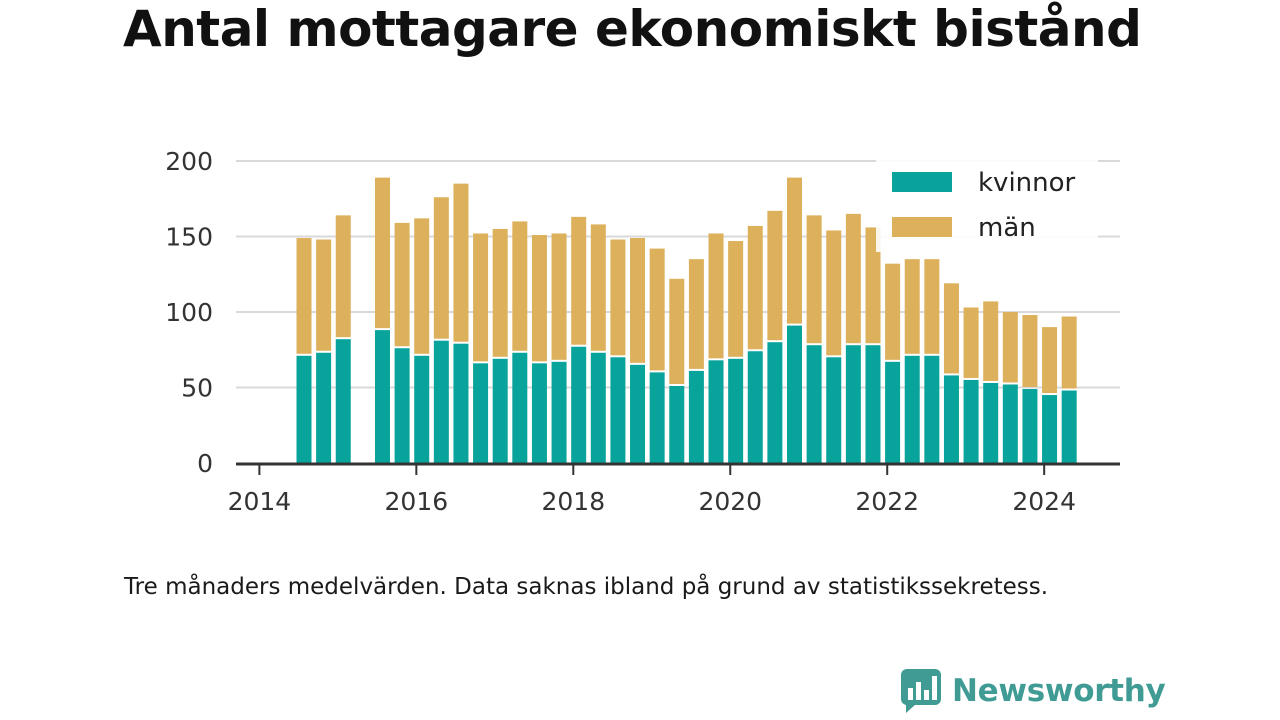 The image size is (1280, 720). Describe the element at coordinates (189, 161) in the screenshot. I see `y-tick-label: 200` at that location.